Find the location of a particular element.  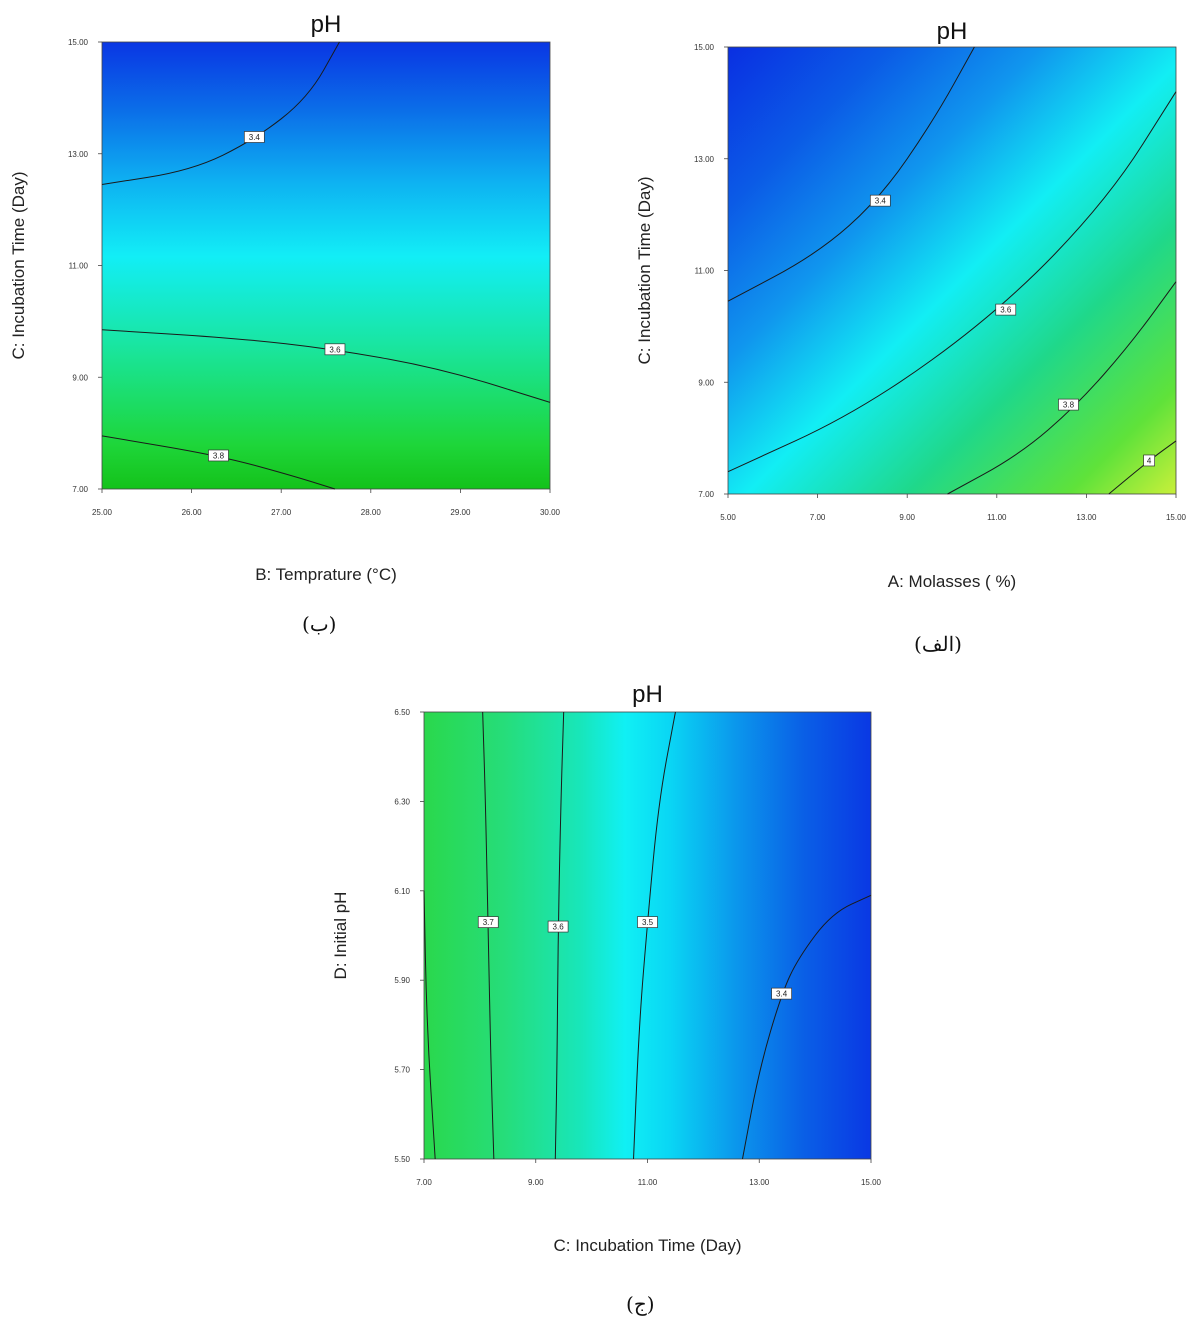

y-tick-label: 5.50 is located at coordinates (402, 1159).